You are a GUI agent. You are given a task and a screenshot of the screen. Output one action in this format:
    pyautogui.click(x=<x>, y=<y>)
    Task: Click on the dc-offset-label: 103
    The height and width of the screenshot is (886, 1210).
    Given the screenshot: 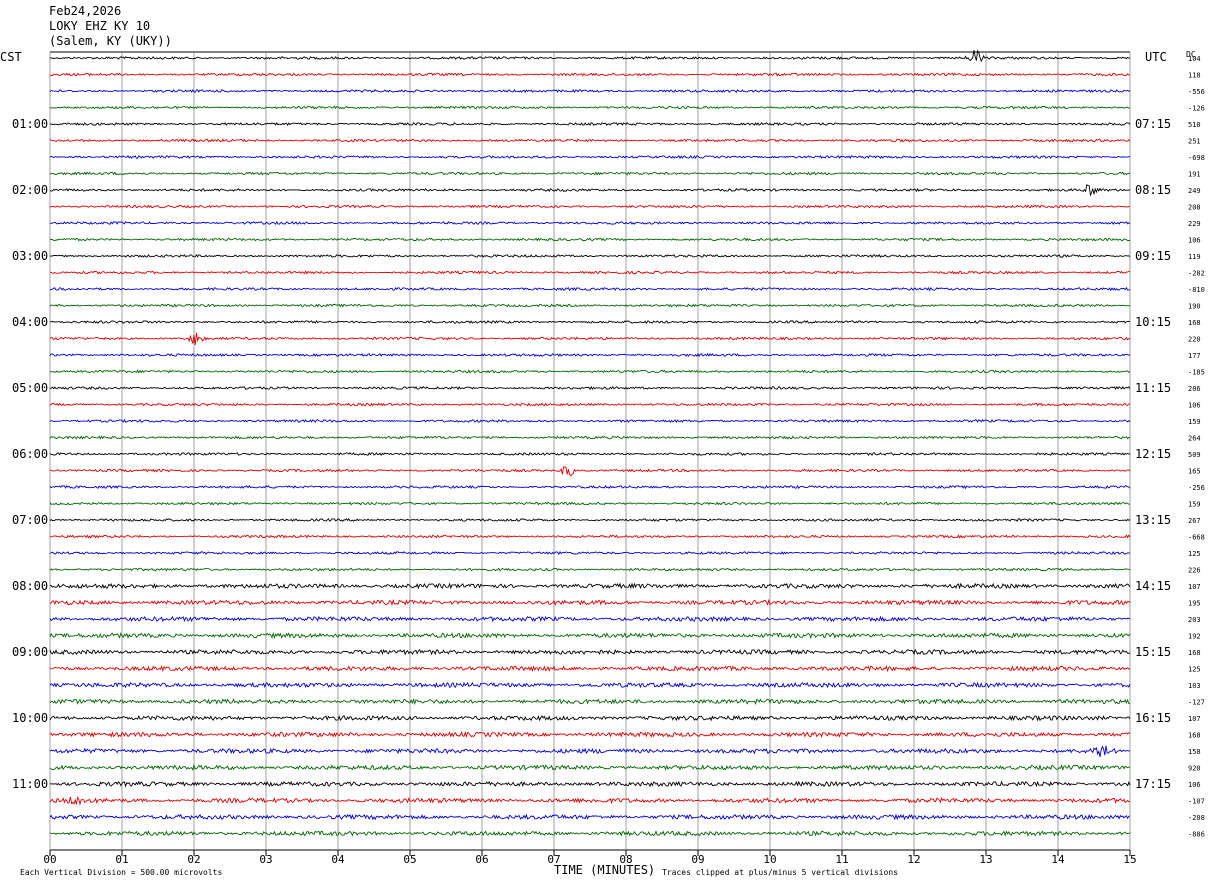 What is the action you would take?
    pyautogui.click(x=1194, y=686)
    